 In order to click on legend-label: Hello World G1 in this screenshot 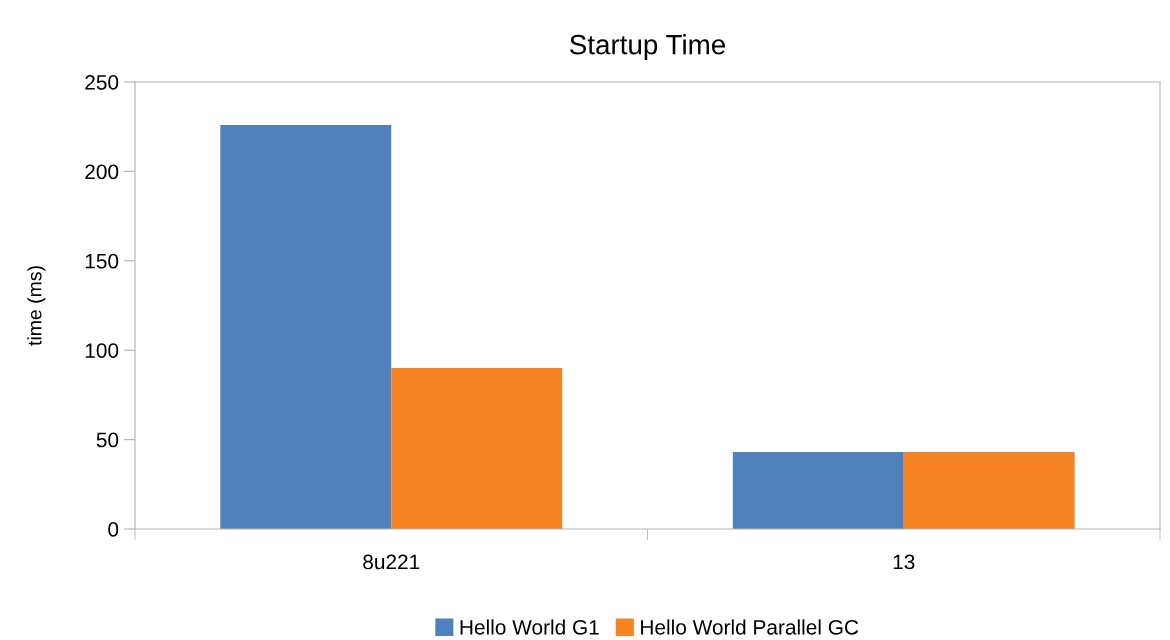, I will do `click(529, 627)`.